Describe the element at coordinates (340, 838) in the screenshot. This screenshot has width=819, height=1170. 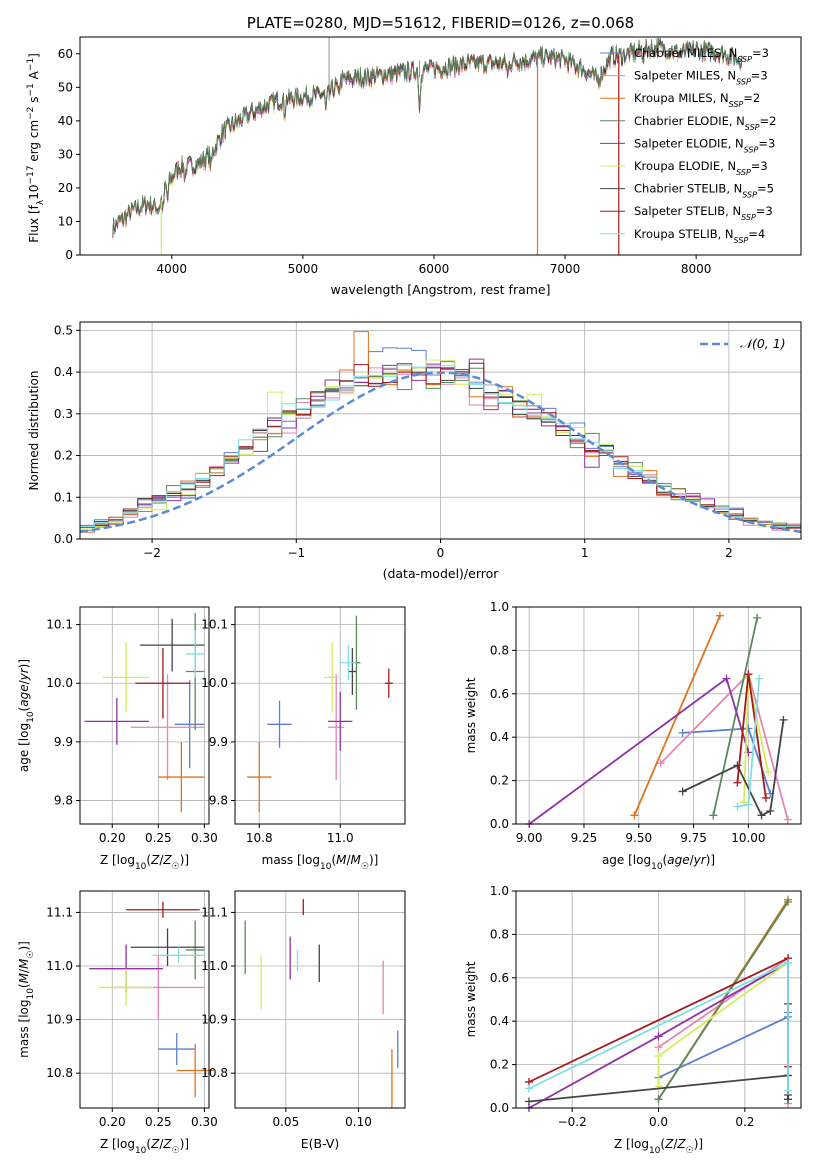
I see `x-tick-label: 11.0` at that location.